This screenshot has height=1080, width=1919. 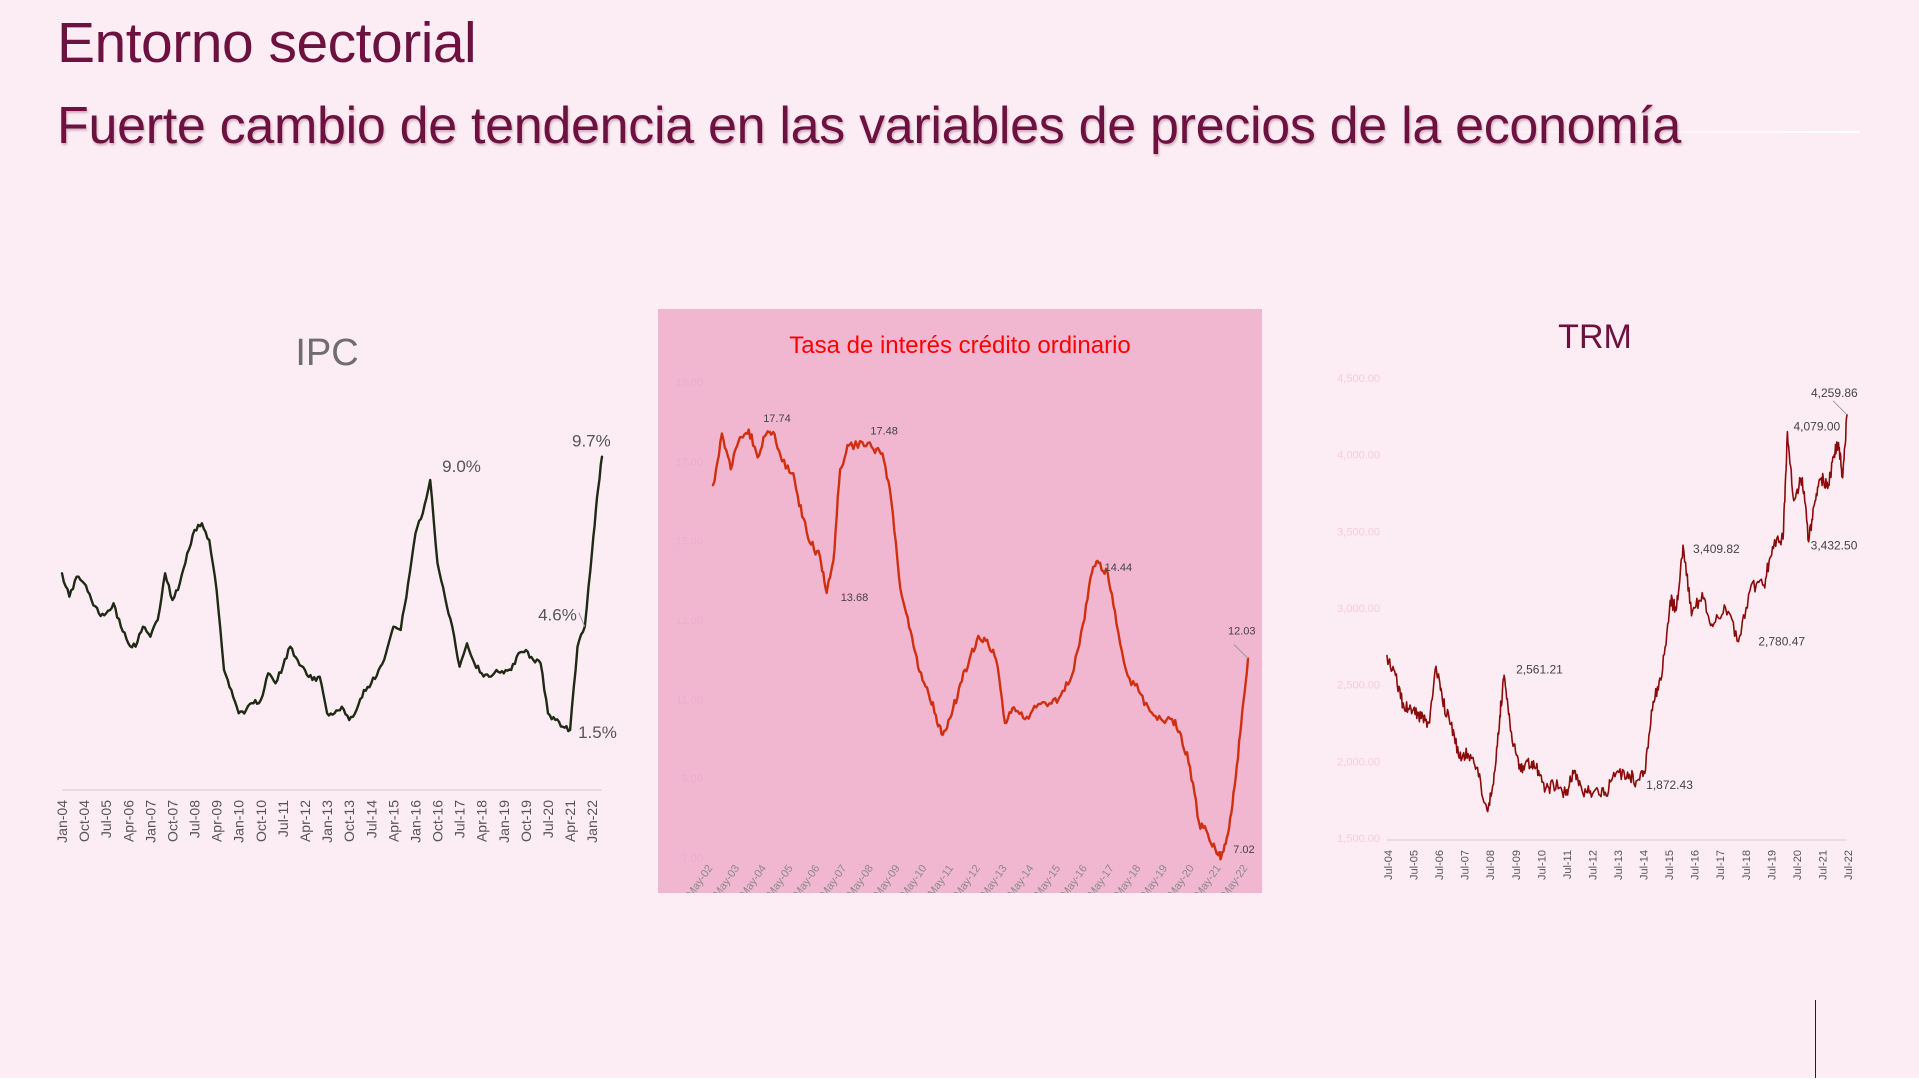 What do you see at coordinates (1645, 865) in the screenshot?
I see `trm-x-tick-label: Jul-14` at bounding box center [1645, 865].